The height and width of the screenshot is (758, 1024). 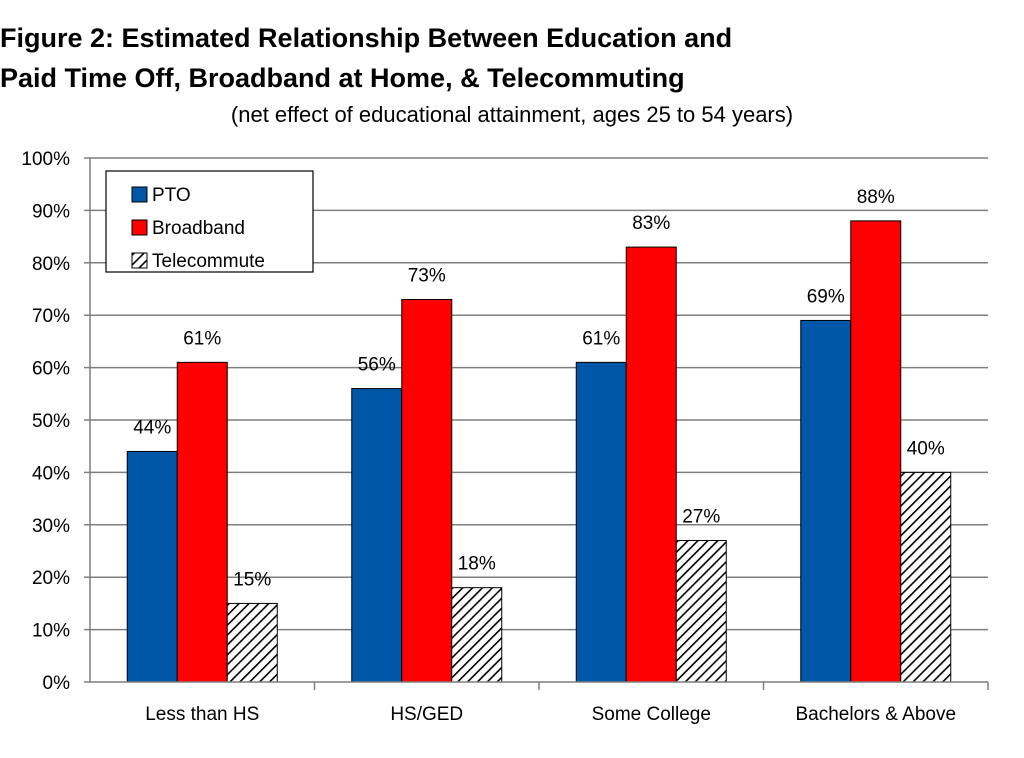 What do you see at coordinates (139, 194) in the screenshot?
I see `legend-swatch-pto` at bounding box center [139, 194].